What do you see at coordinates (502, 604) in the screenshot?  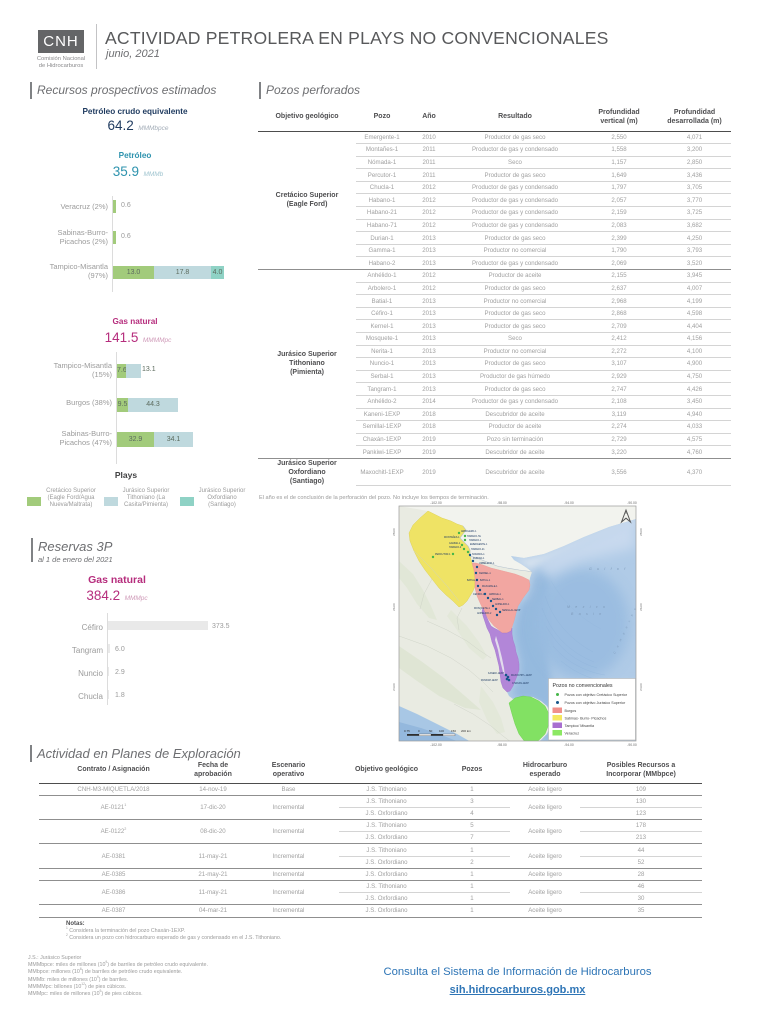 I see `svg-text: ANHELIDO-1` at bounding box center [502, 604].